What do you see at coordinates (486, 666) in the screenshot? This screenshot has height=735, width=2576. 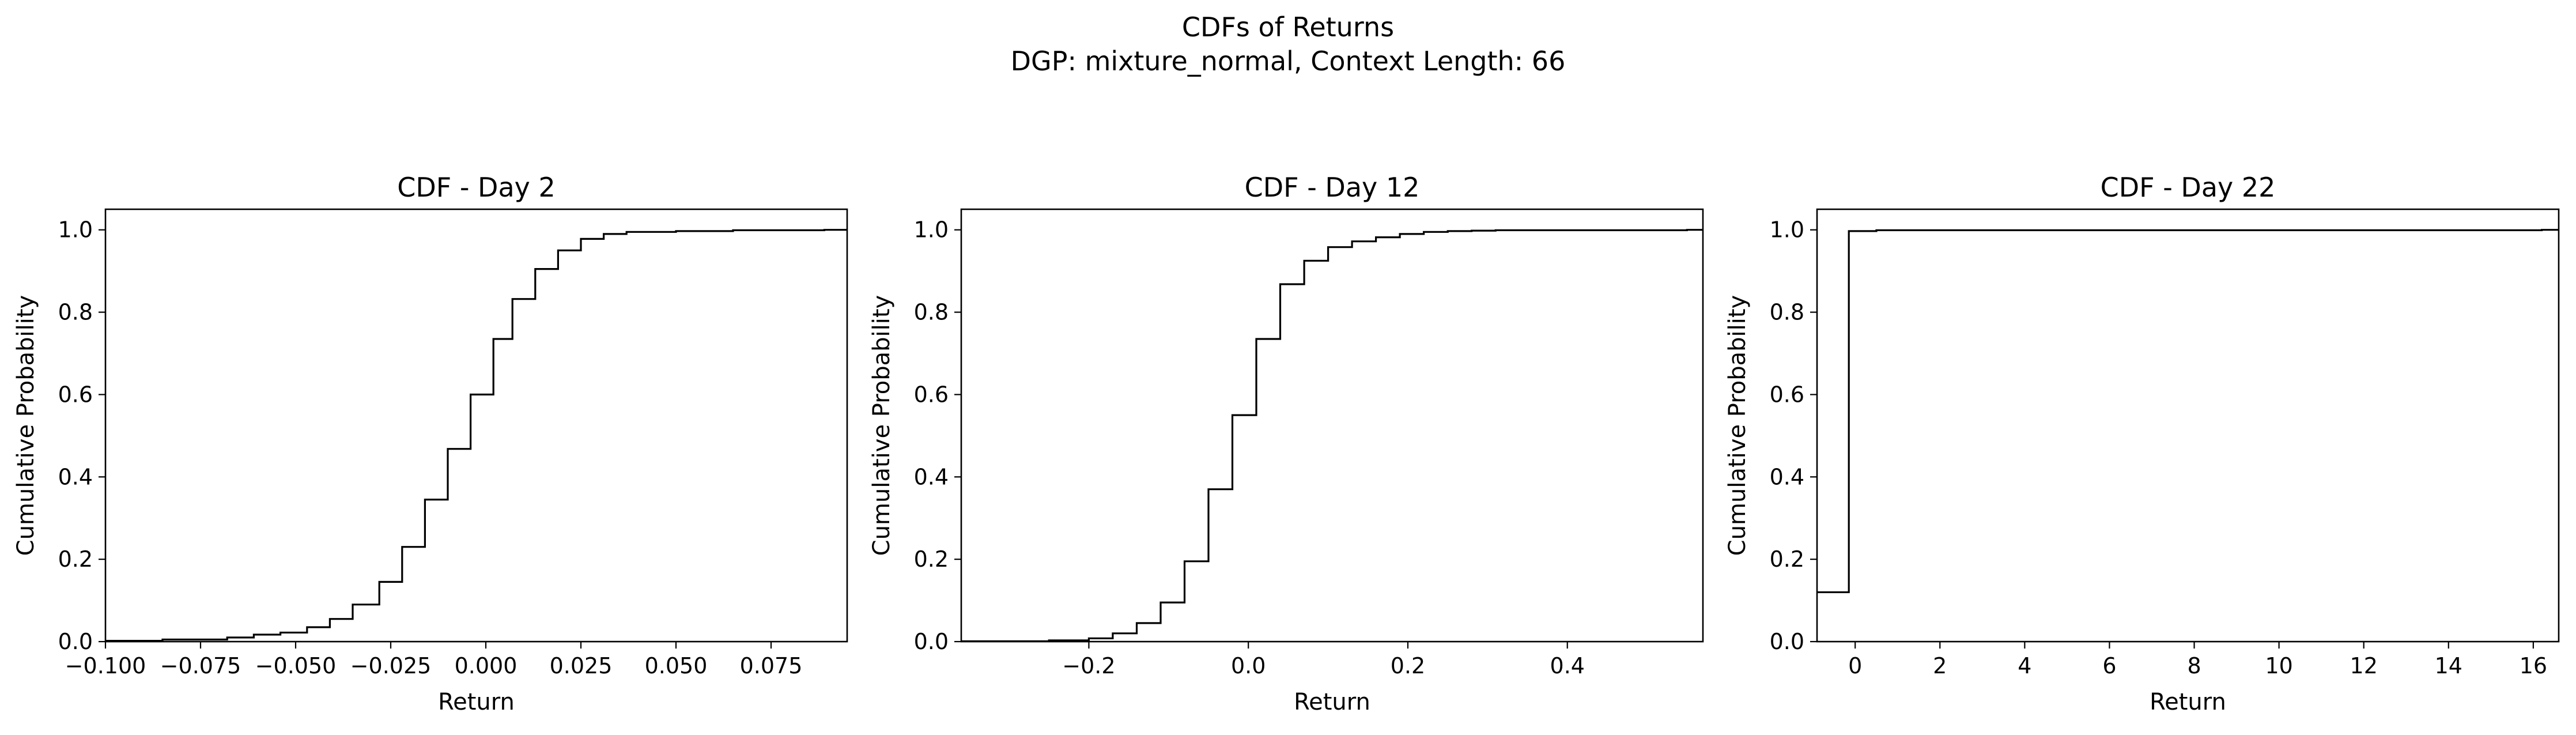 I see `x-tick-label: 0.000` at bounding box center [486, 666].